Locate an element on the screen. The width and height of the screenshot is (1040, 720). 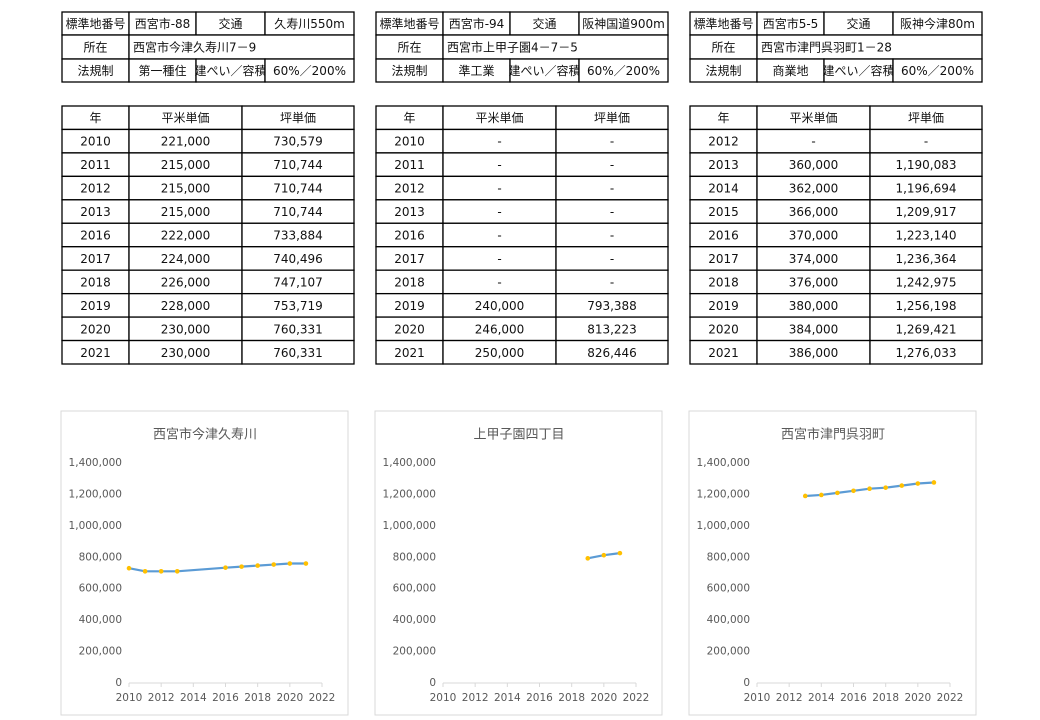
cell-text: 813,223 is located at coordinates (612, 329).